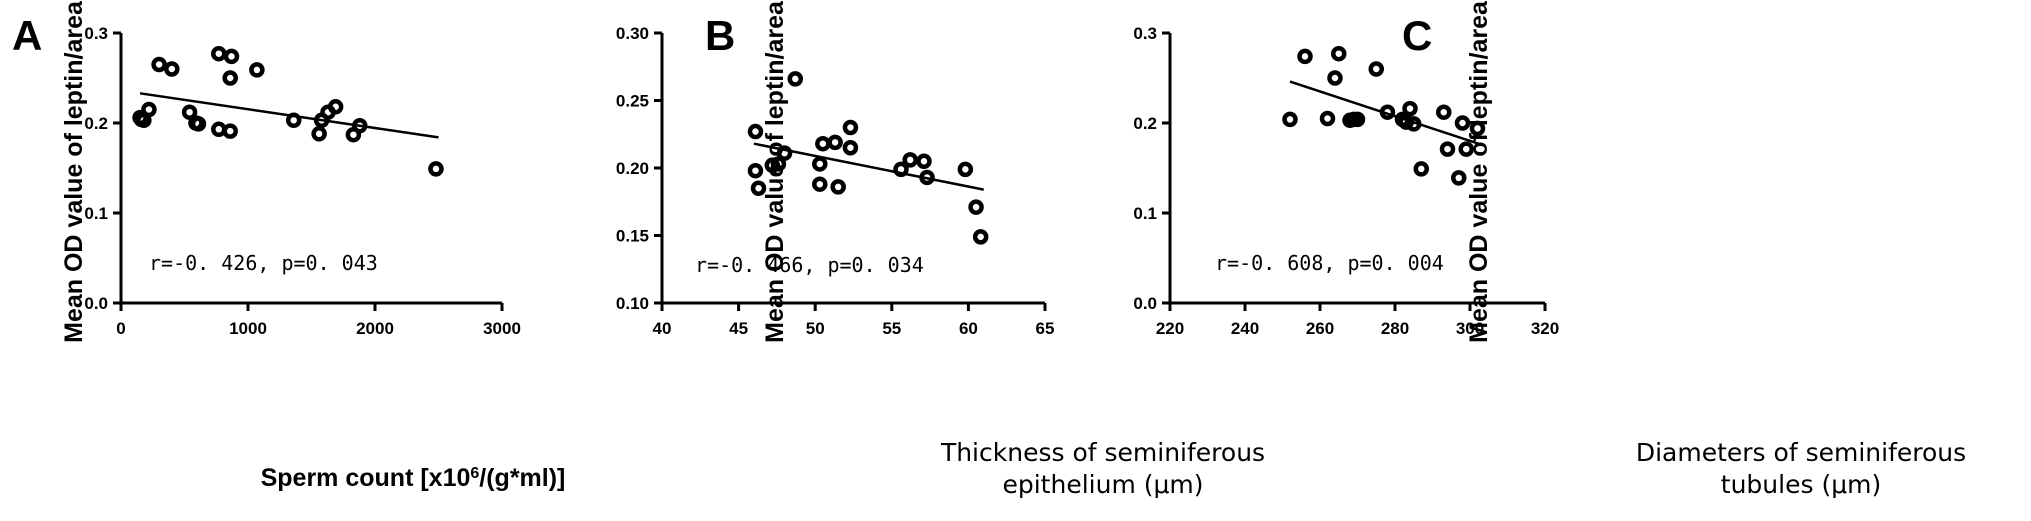 Image resolution: width=2031 pixels, height=521 pixels. Describe the element at coordinates (632, 101) in the screenshot. I see `y-tick-label-b: 0.25` at that location.